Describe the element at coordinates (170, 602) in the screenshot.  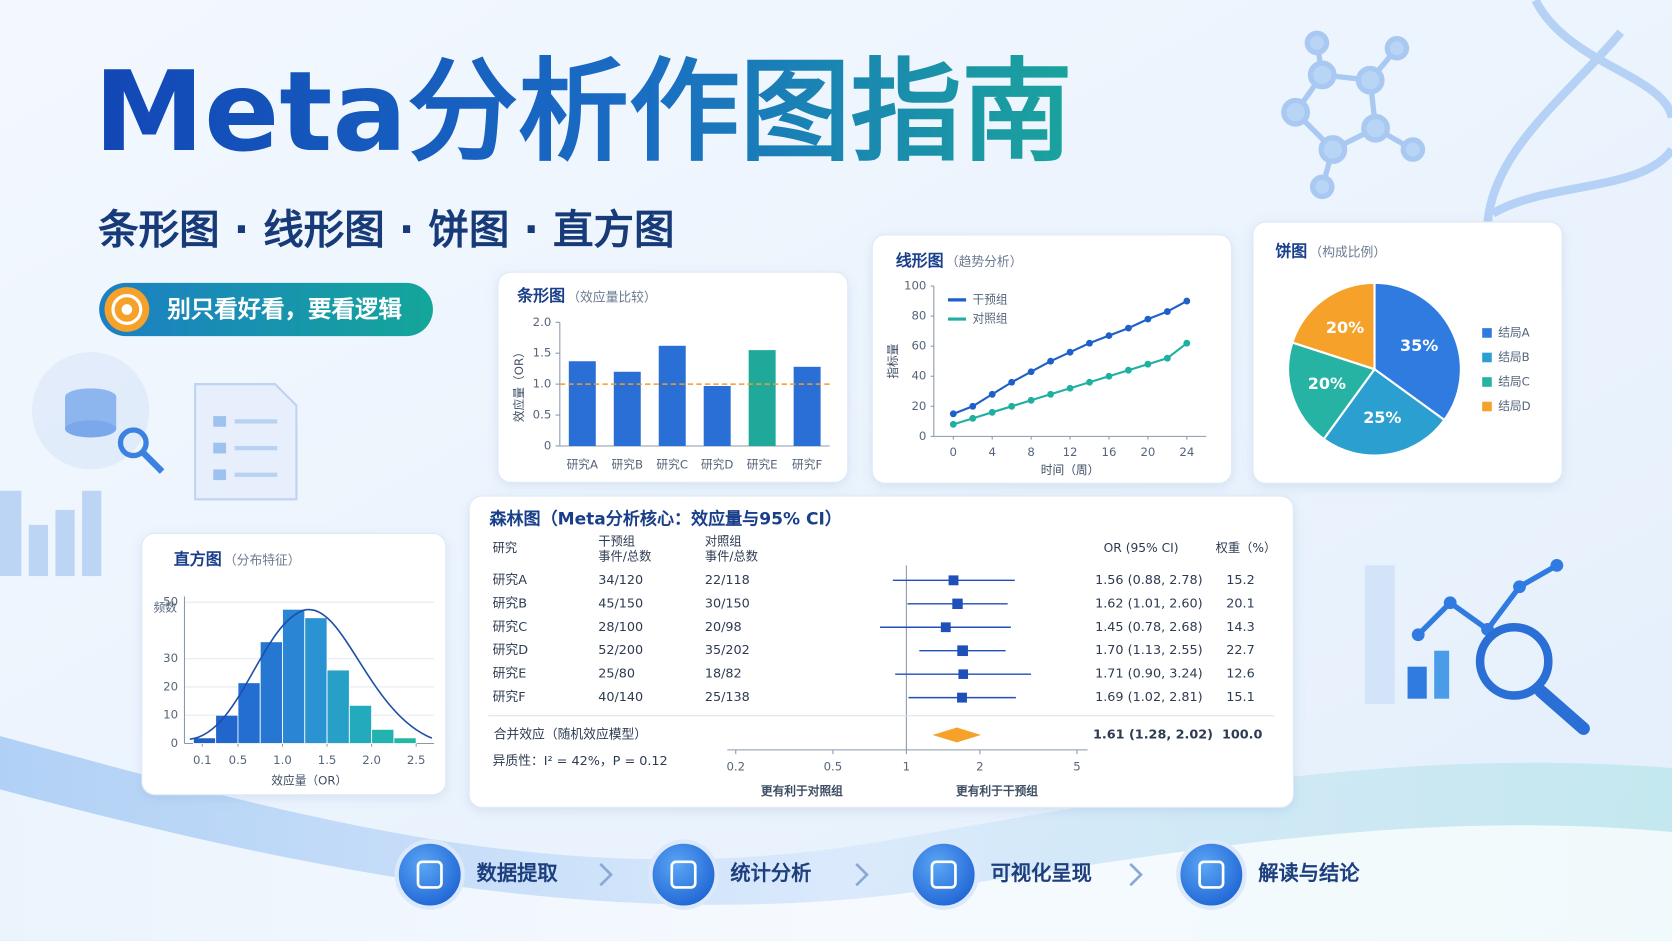
I see `y-tick-label: 50` at that location.